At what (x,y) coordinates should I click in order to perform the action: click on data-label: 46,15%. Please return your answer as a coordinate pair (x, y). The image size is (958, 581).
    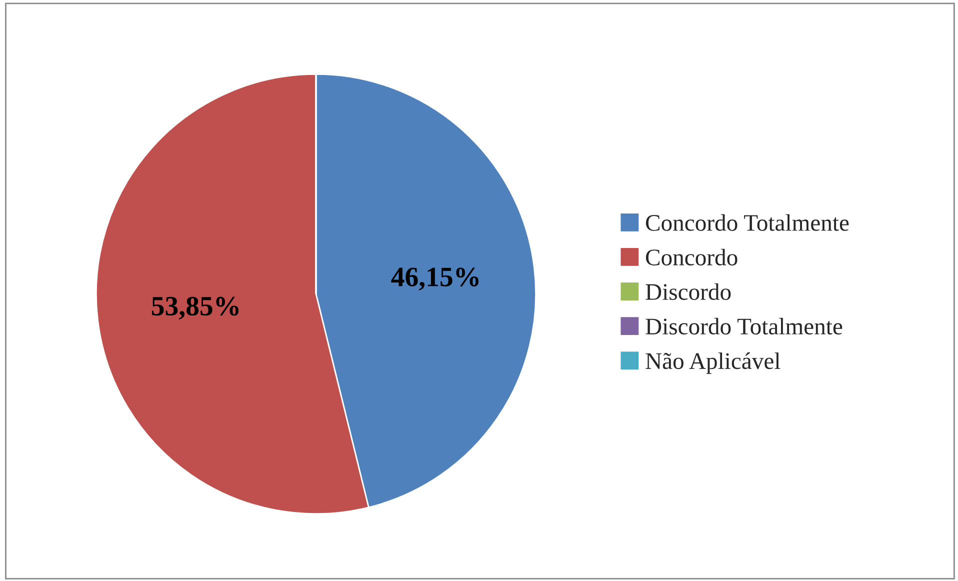
    Looking at the image, I should click on (435, 279).